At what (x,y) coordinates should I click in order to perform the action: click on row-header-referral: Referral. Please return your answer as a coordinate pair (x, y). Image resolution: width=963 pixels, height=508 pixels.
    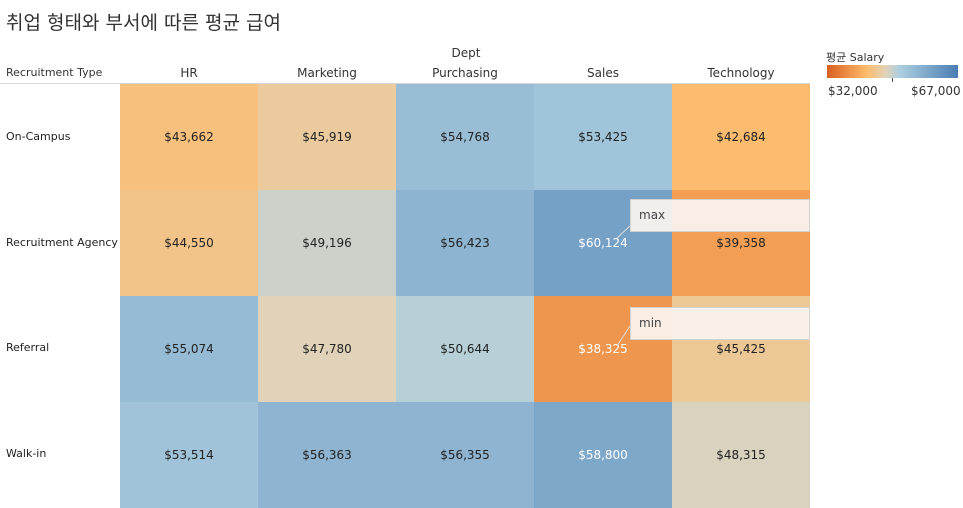
    Looking at the image, I should click on (28, 347).